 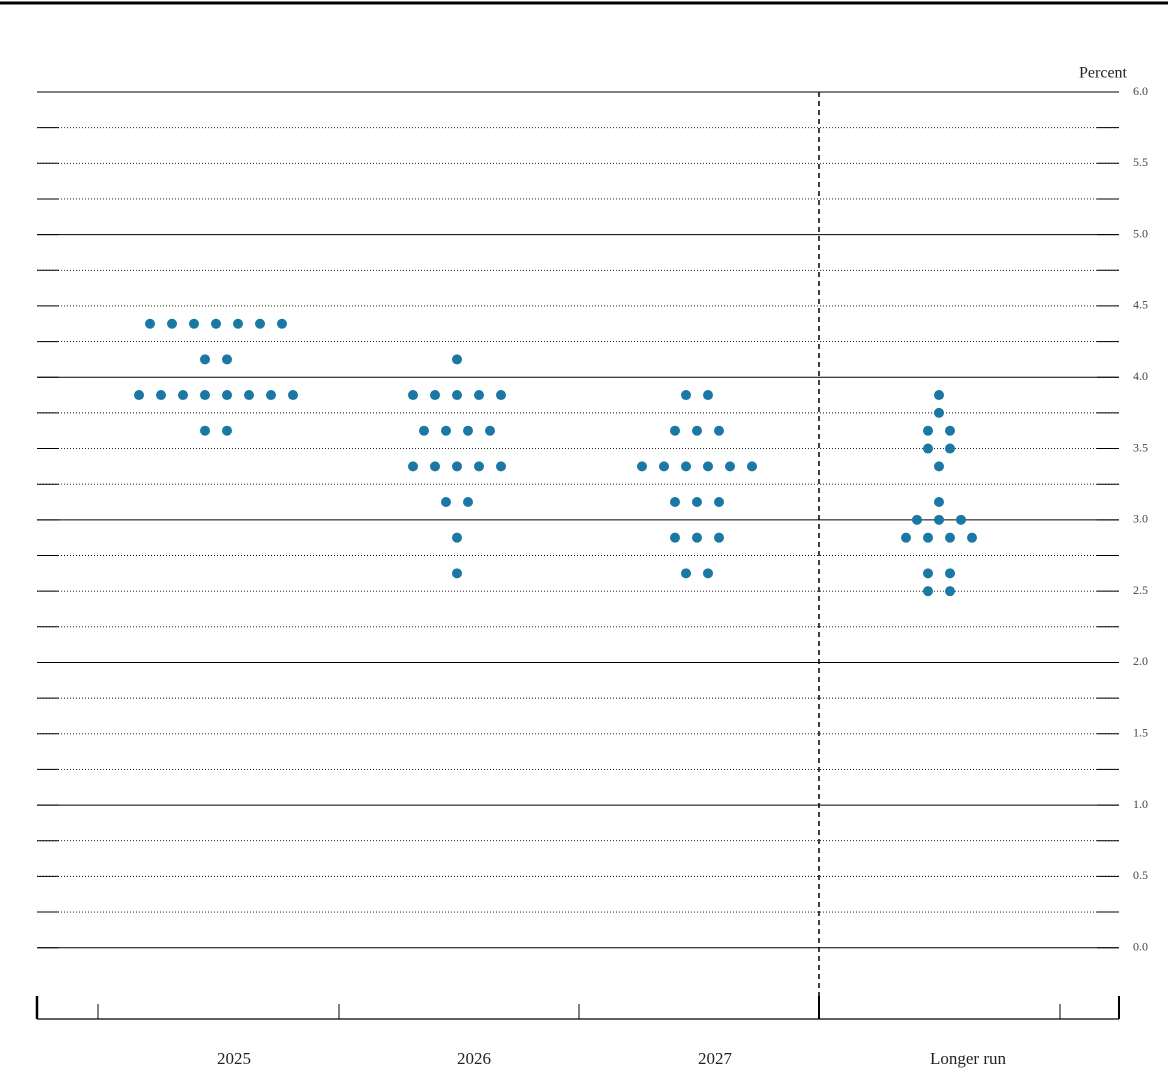 What do you see at coordinates (234, 1058) in the screenshot?
I see `x-tick-label: 2025` at bounding box center [234, 1058].